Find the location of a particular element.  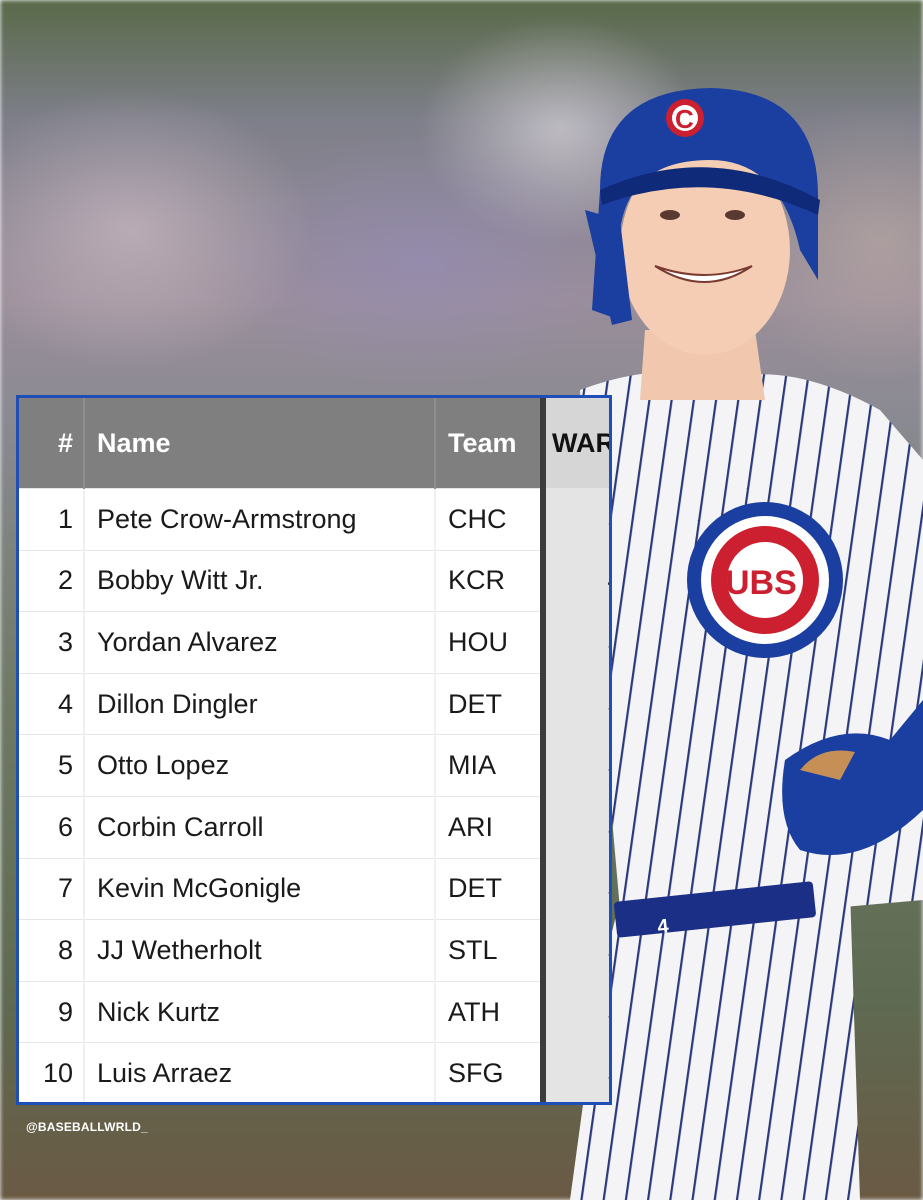

table-row: 7 Kevin McGonigle DET 3.4 is located at coordinates (314, 888).